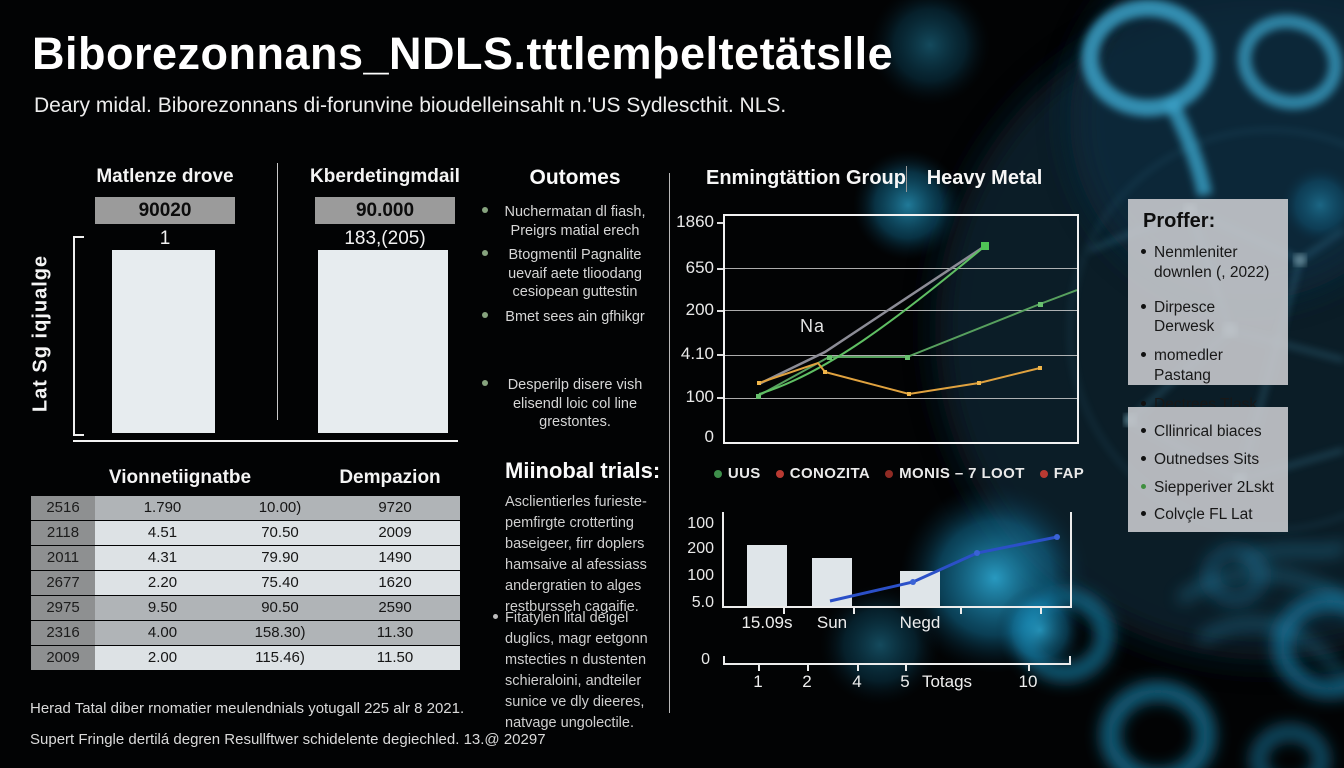 The width and height of the screenshot is (1344, 768). I want to click on y-tick-label: 200, so click(699, 309).